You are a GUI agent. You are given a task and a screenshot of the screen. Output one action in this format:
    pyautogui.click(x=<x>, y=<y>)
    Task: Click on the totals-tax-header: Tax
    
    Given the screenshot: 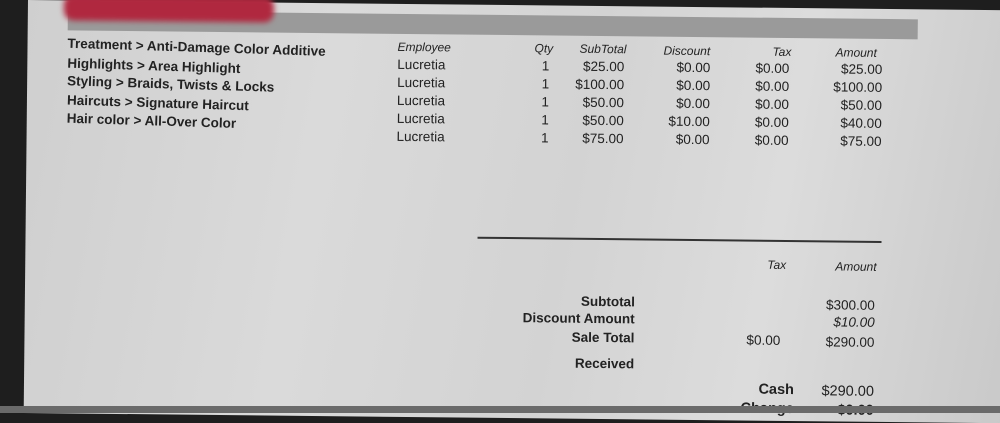 What is the action you would take?
    pyautogui.click(x=777, y=264)
    